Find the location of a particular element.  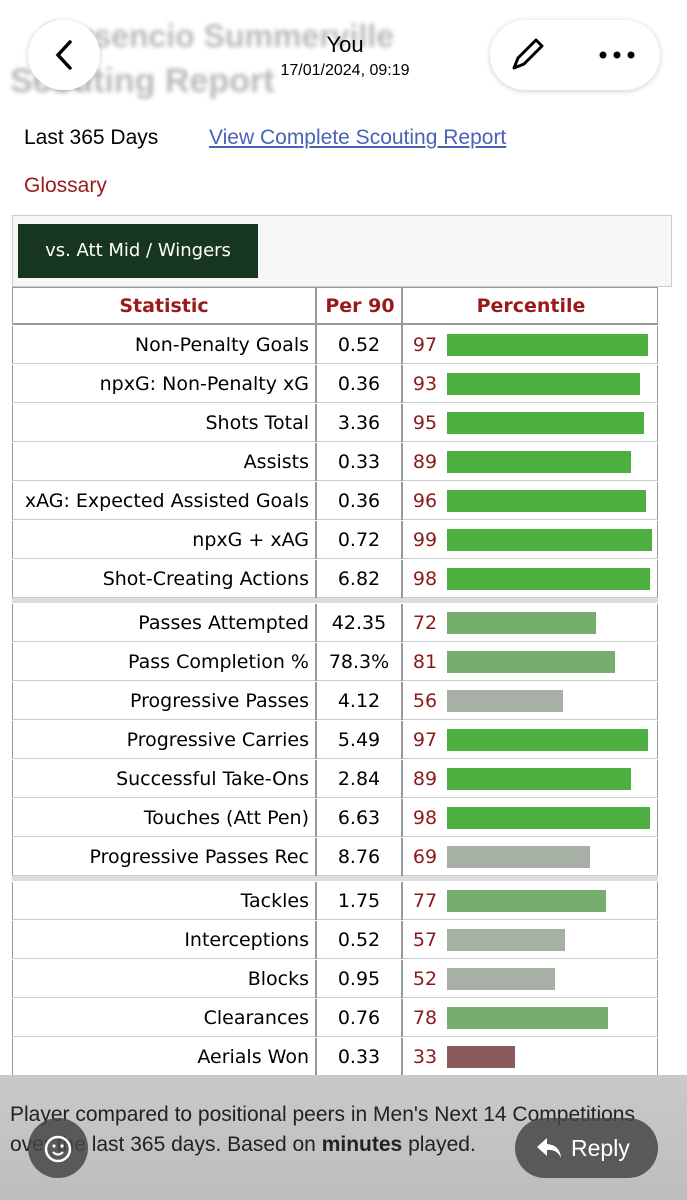

note-text: played. is located at coordinates (442, 1144).